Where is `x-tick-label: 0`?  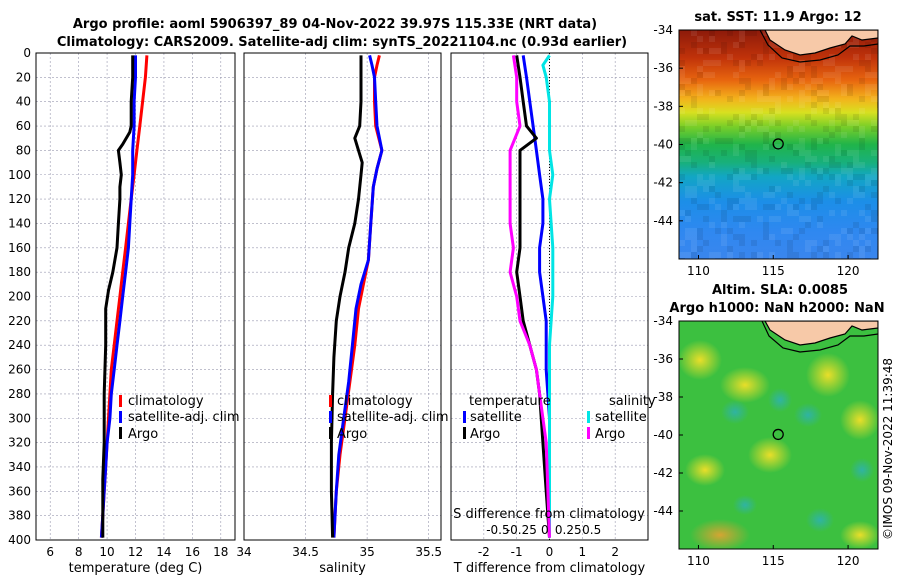 x-tick-label: 0 is located at coordinates (550, 552).